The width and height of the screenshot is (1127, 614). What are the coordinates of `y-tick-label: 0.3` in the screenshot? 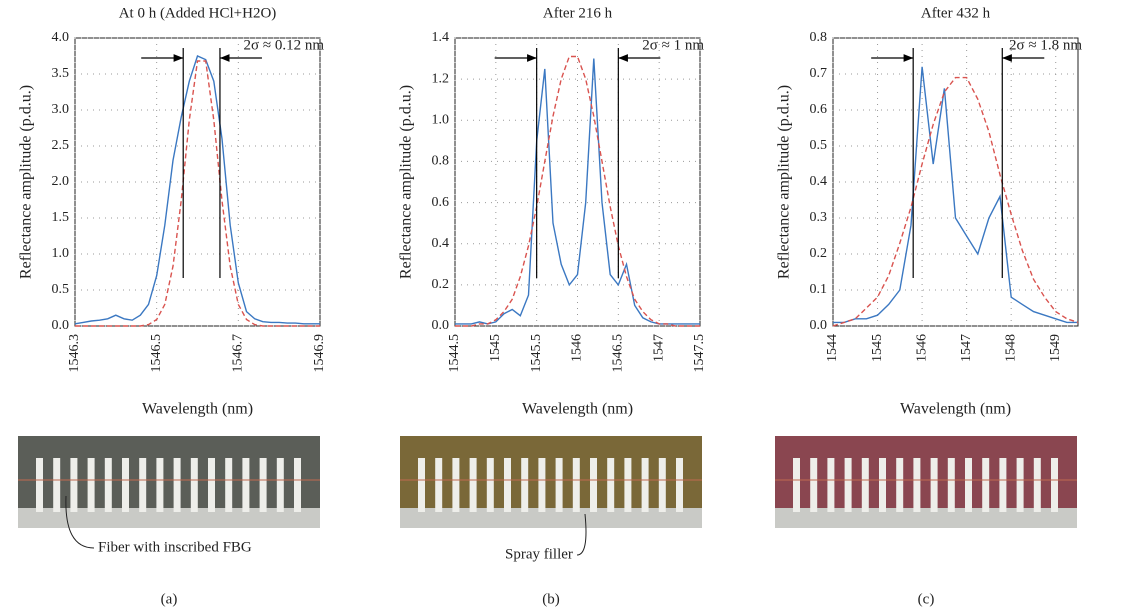 It's located at (819, 217).